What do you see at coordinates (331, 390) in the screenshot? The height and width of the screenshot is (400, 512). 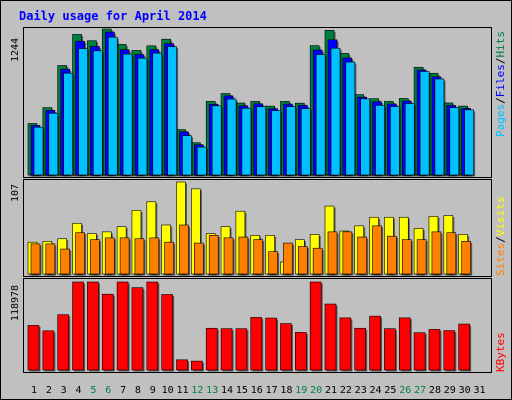 I see `x-tick-label: 21` at bounding box center [331, 390].